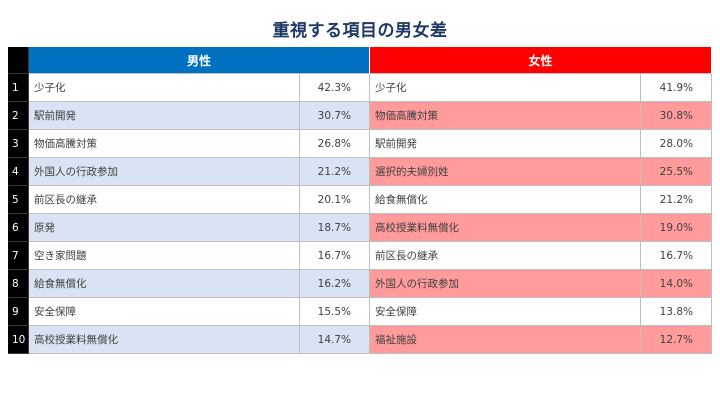 This screenshot has height=405, width=720. I want to click on female-item-cell: 前区長の継承, so click(505, 256).